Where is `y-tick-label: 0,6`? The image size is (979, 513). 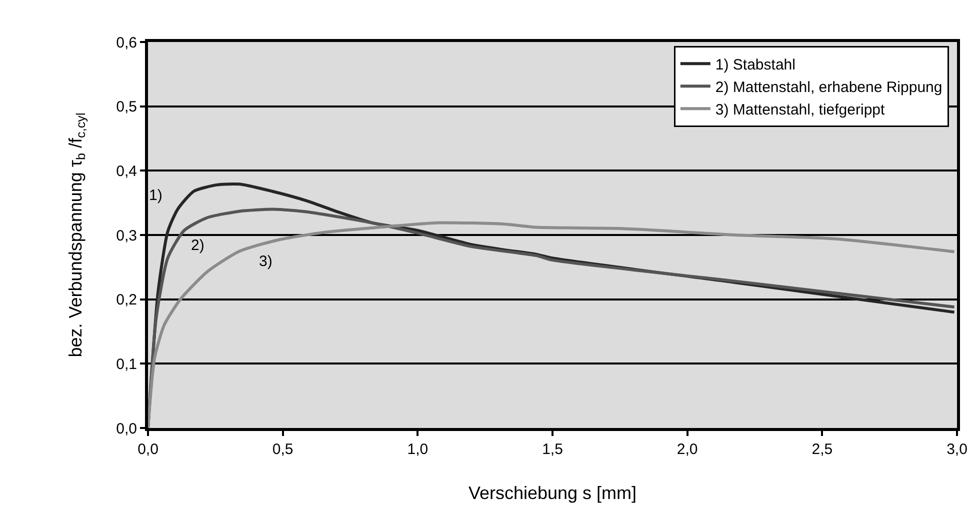 y-tick-label: 0,6 is located at coordinates (126, 43).